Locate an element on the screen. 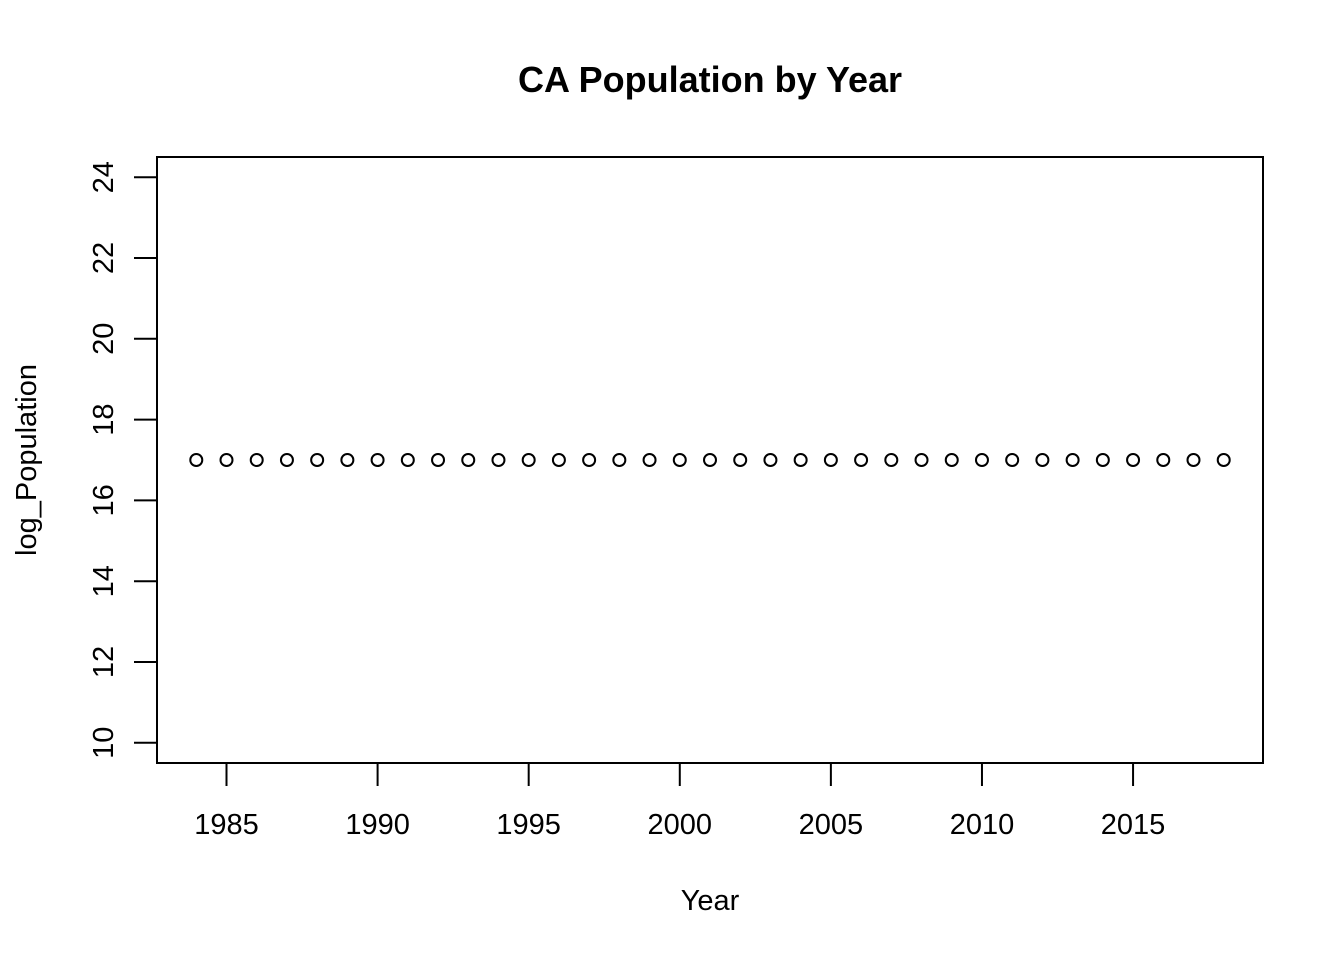 This screenshot has width=1344, height=960. x-tick-label: 1995 is located at coordinates (528, 825).